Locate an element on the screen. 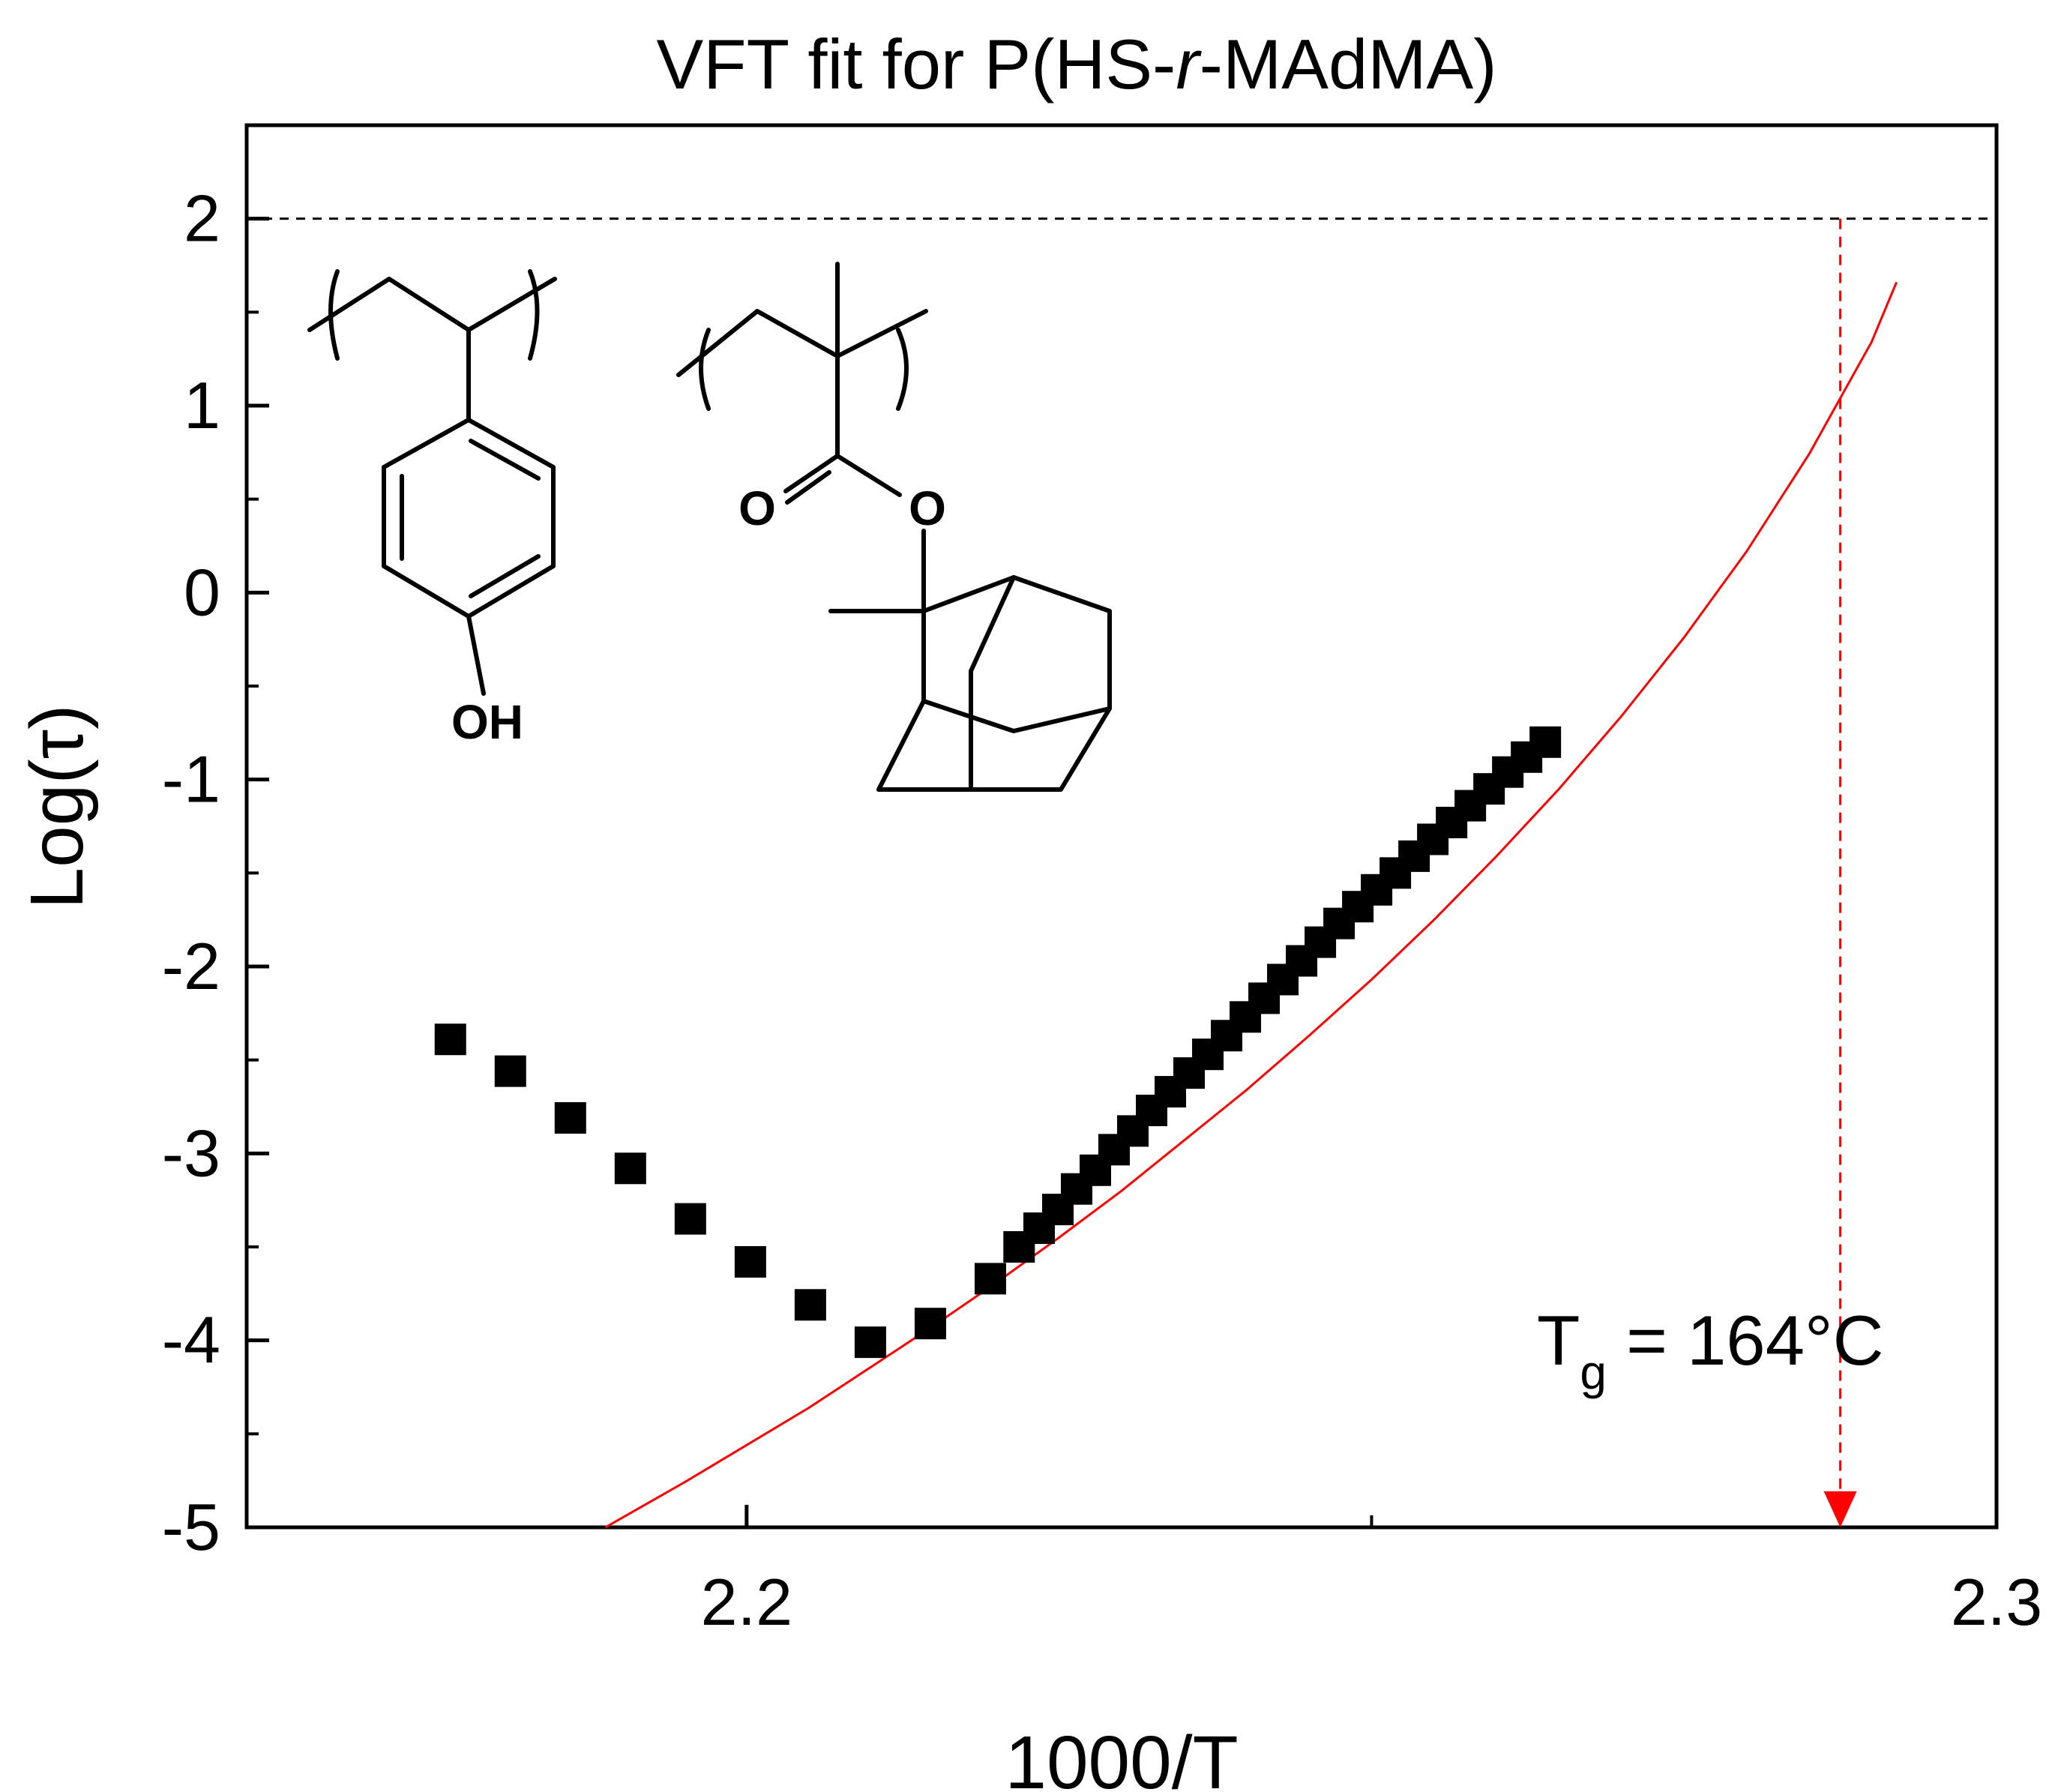 This screenshot has width=2067, height=1792. y-tick-label: 0 is located at coordinates (202, 592).